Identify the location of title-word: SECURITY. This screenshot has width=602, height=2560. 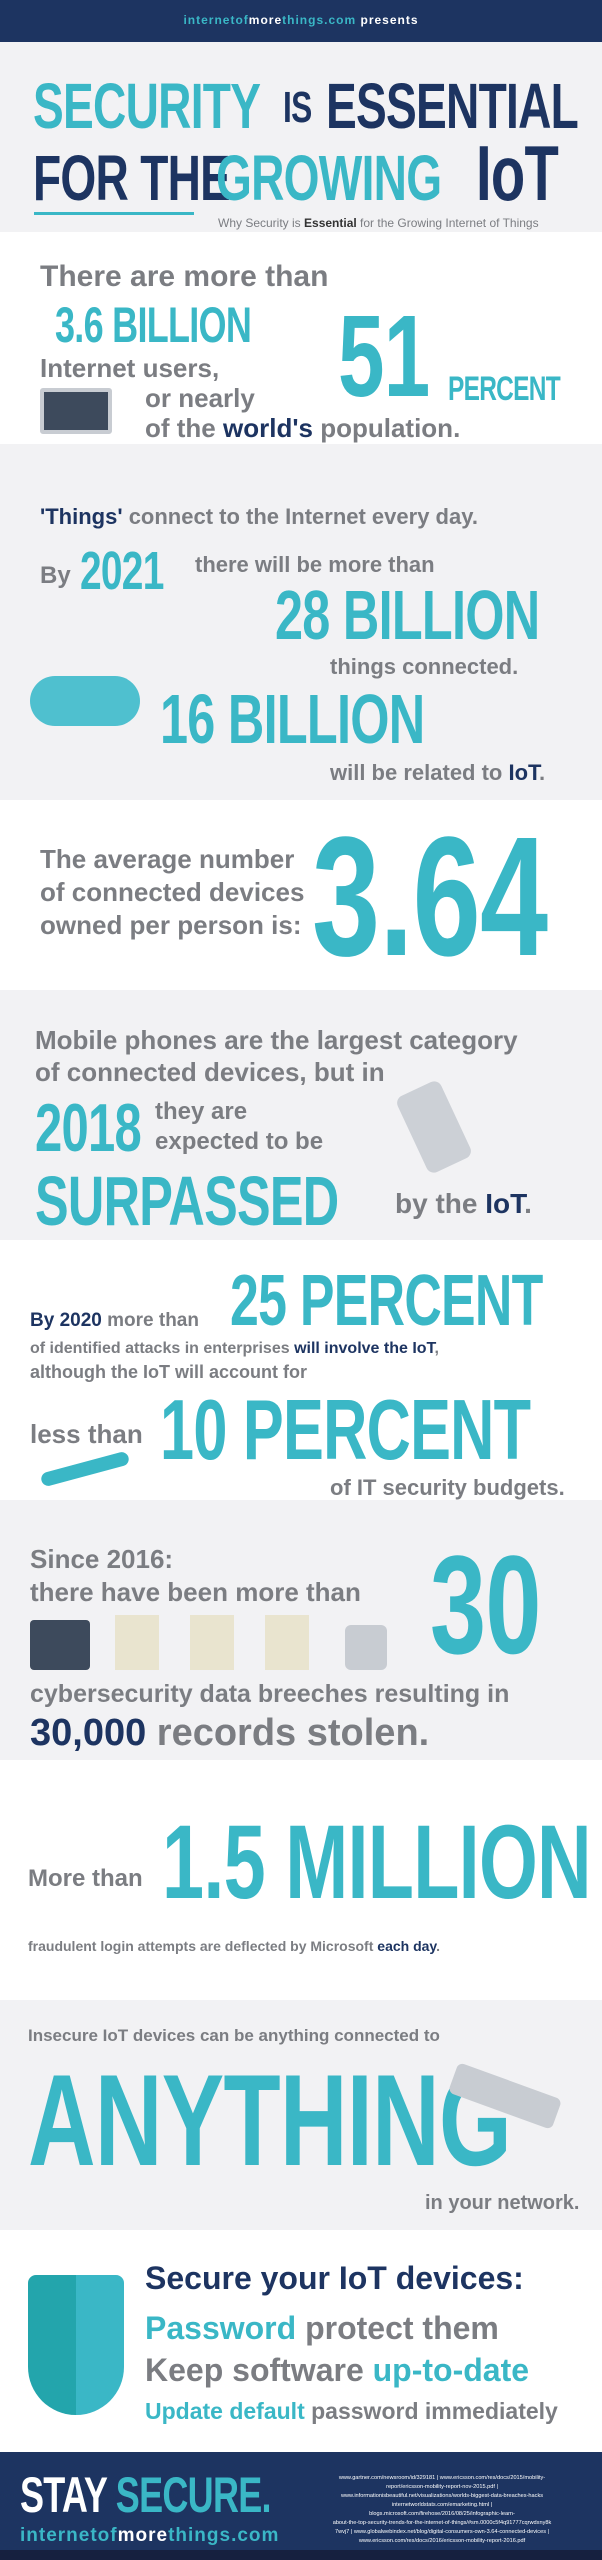
(147, 106).